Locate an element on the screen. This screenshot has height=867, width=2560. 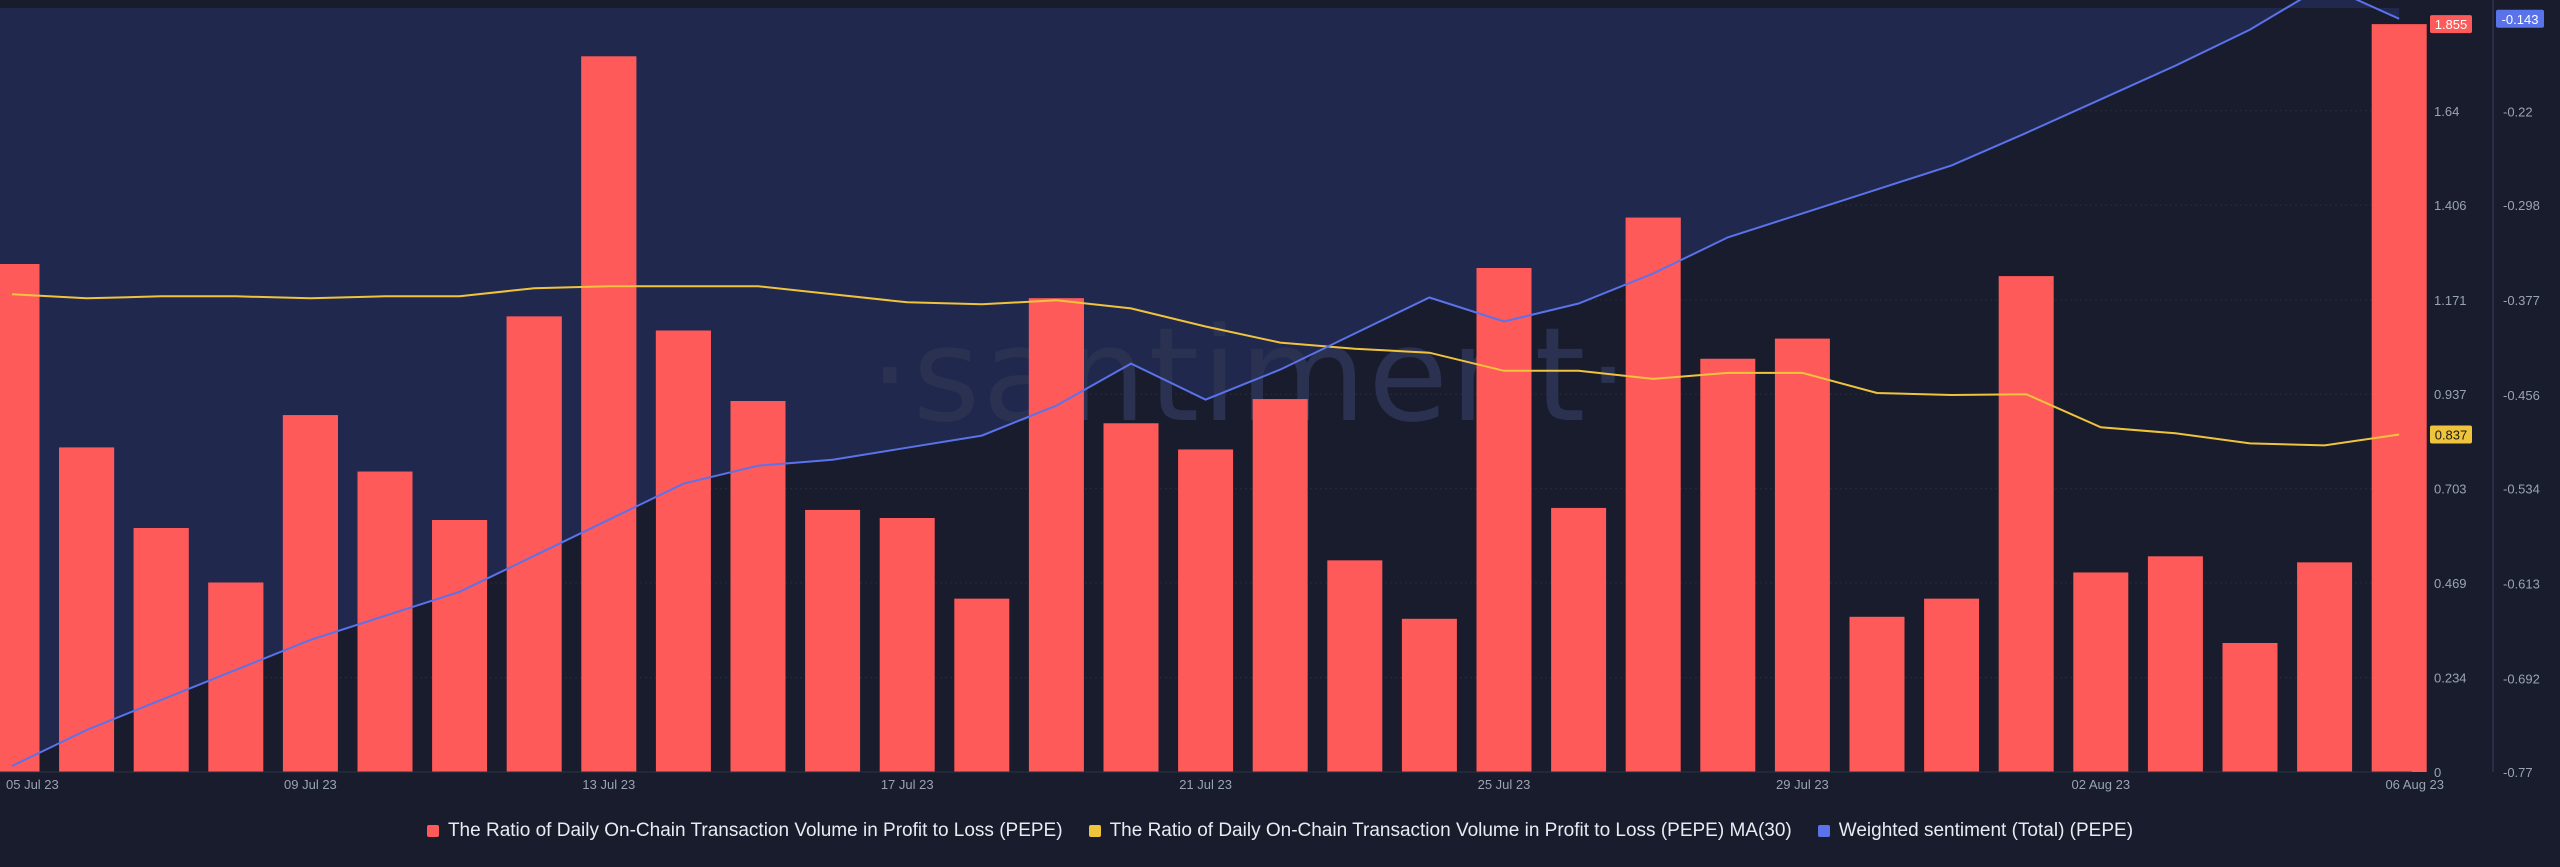
badge-sentiment-bg is located at coordinates (2520, 18).